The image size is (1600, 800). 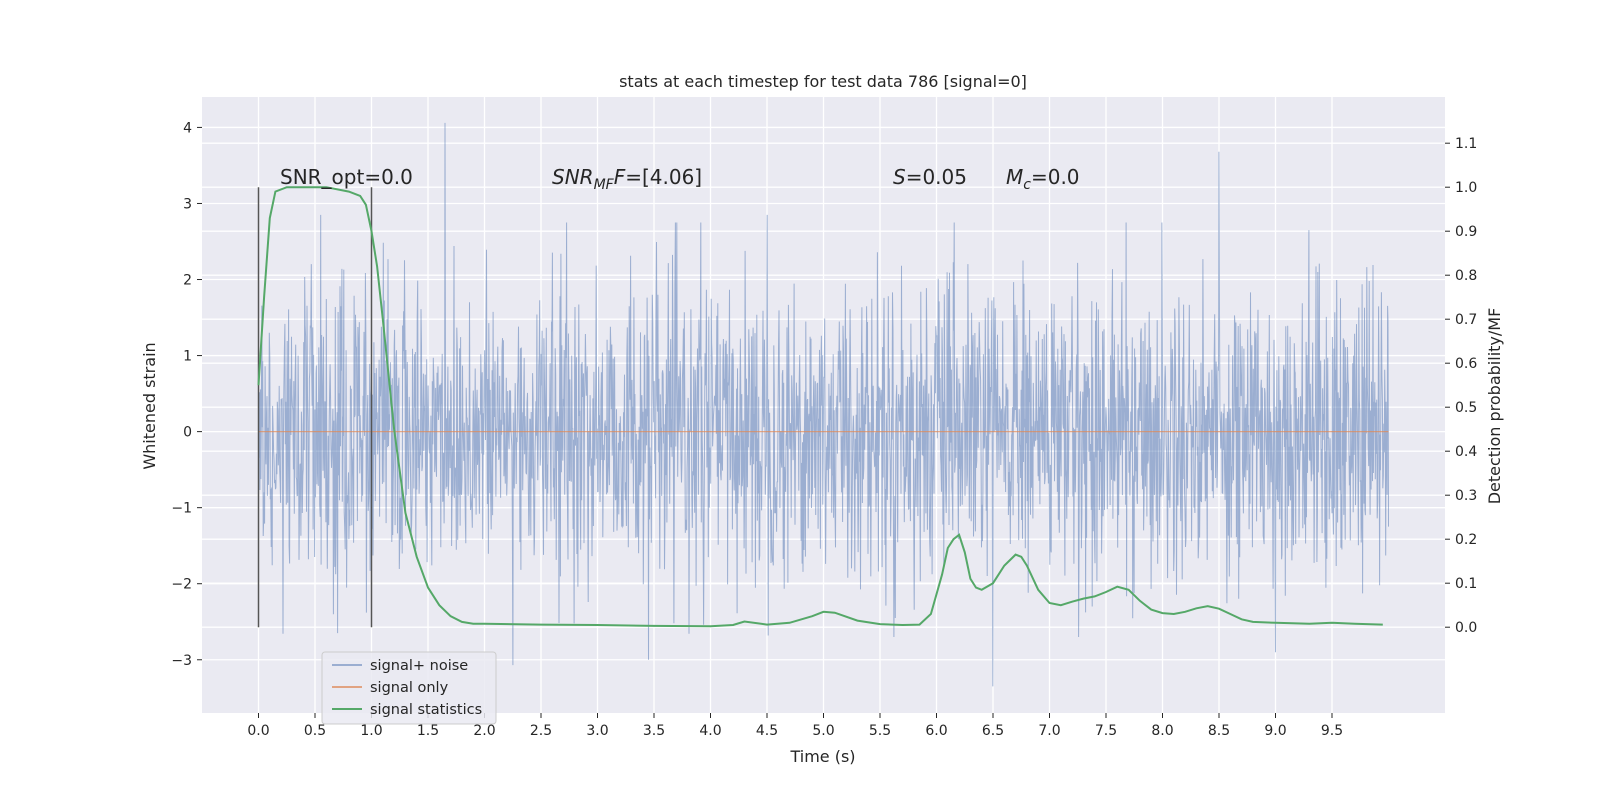 What do you see at coordinates (993, 731) in the screenshot?
I see `x-tick-label: 6.5` at bounding box center [993, 731].